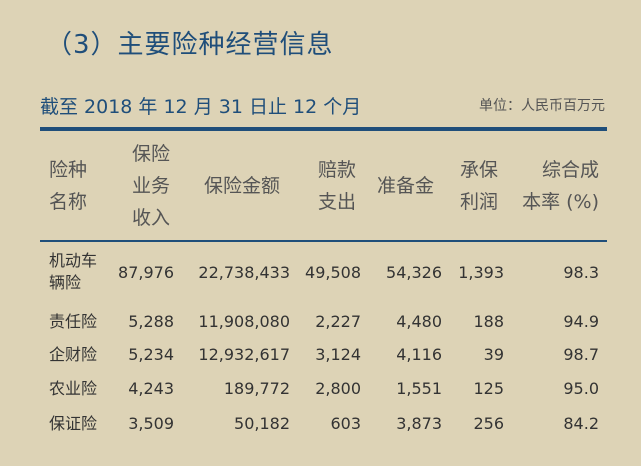 The height and width of the screenshot is (466, 641). I want to click on cell-ratio: 98.7, so click(581, 354).